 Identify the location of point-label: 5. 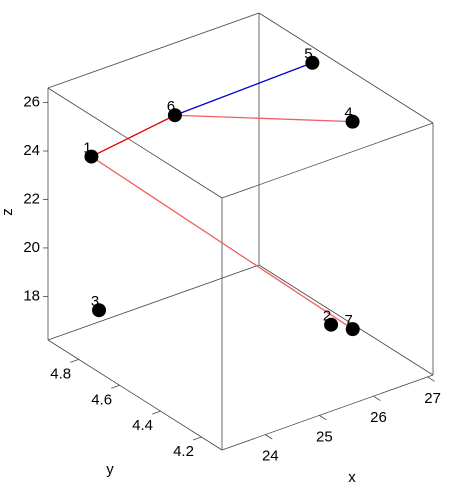
(308, 54).